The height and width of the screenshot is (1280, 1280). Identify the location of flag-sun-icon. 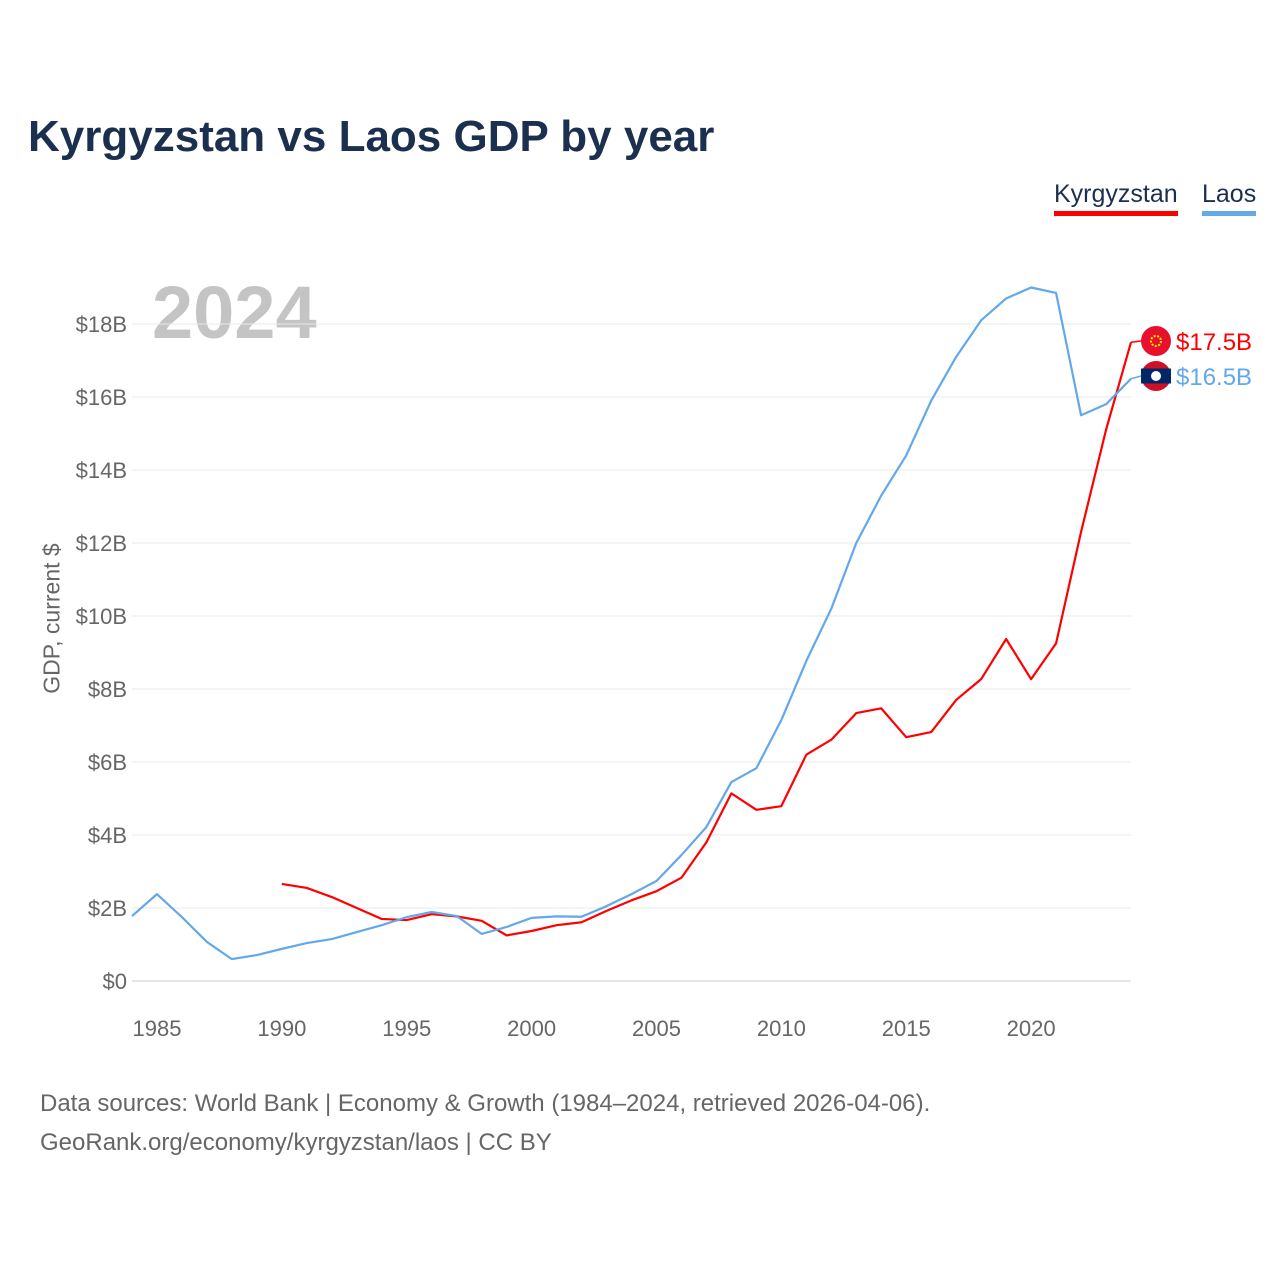
(1156, 341).